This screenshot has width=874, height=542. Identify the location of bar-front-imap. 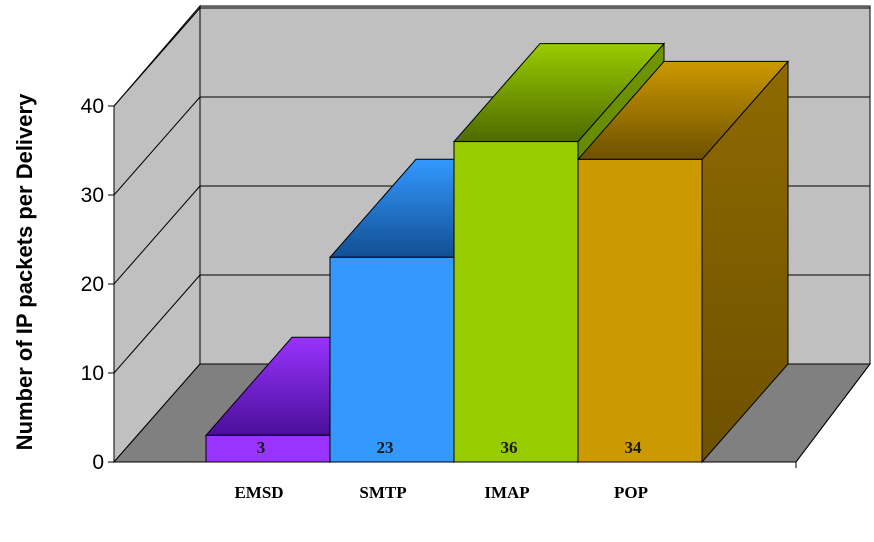
(516, 302).